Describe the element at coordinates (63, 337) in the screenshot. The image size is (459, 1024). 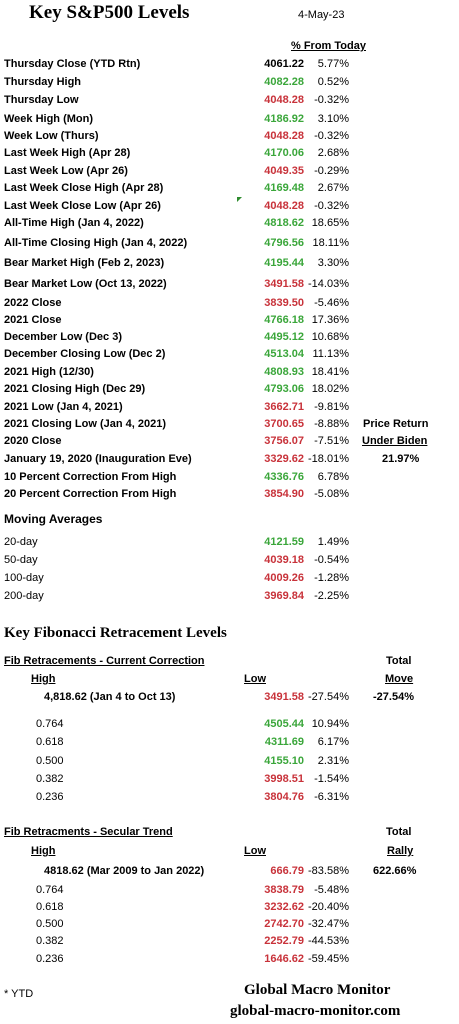
I see `row-label: December Low (Dec 3)` at that location.